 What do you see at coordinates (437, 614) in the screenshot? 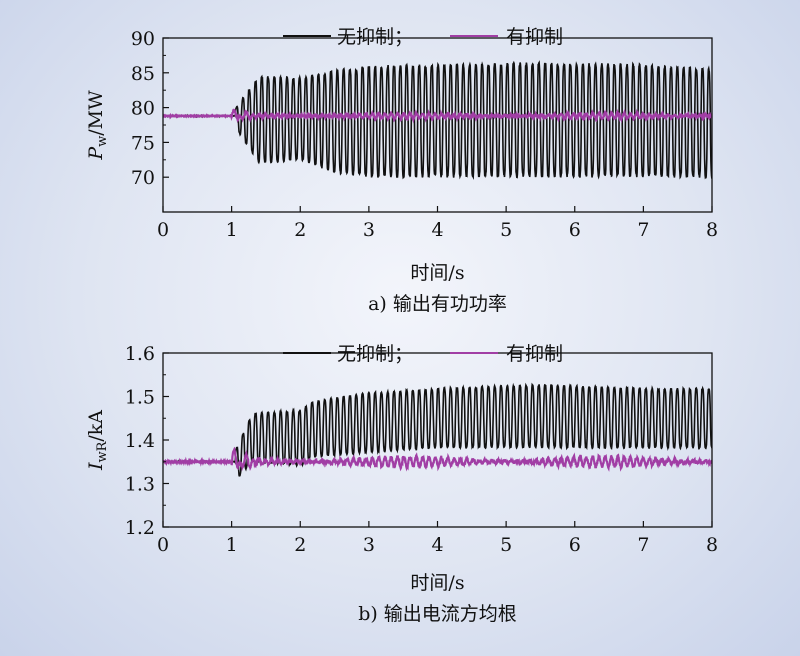
I see `panel-b-caption: b) 输出电流方均根` at bounding box center [437, 614].